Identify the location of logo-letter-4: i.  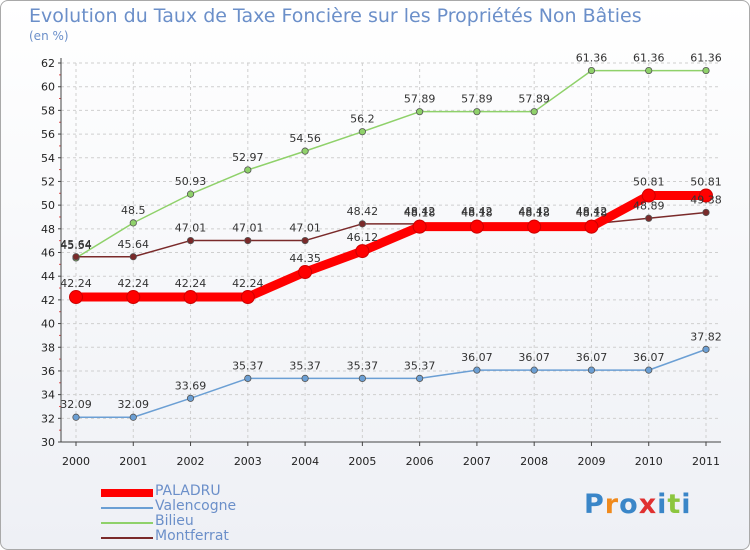
(662, 504).